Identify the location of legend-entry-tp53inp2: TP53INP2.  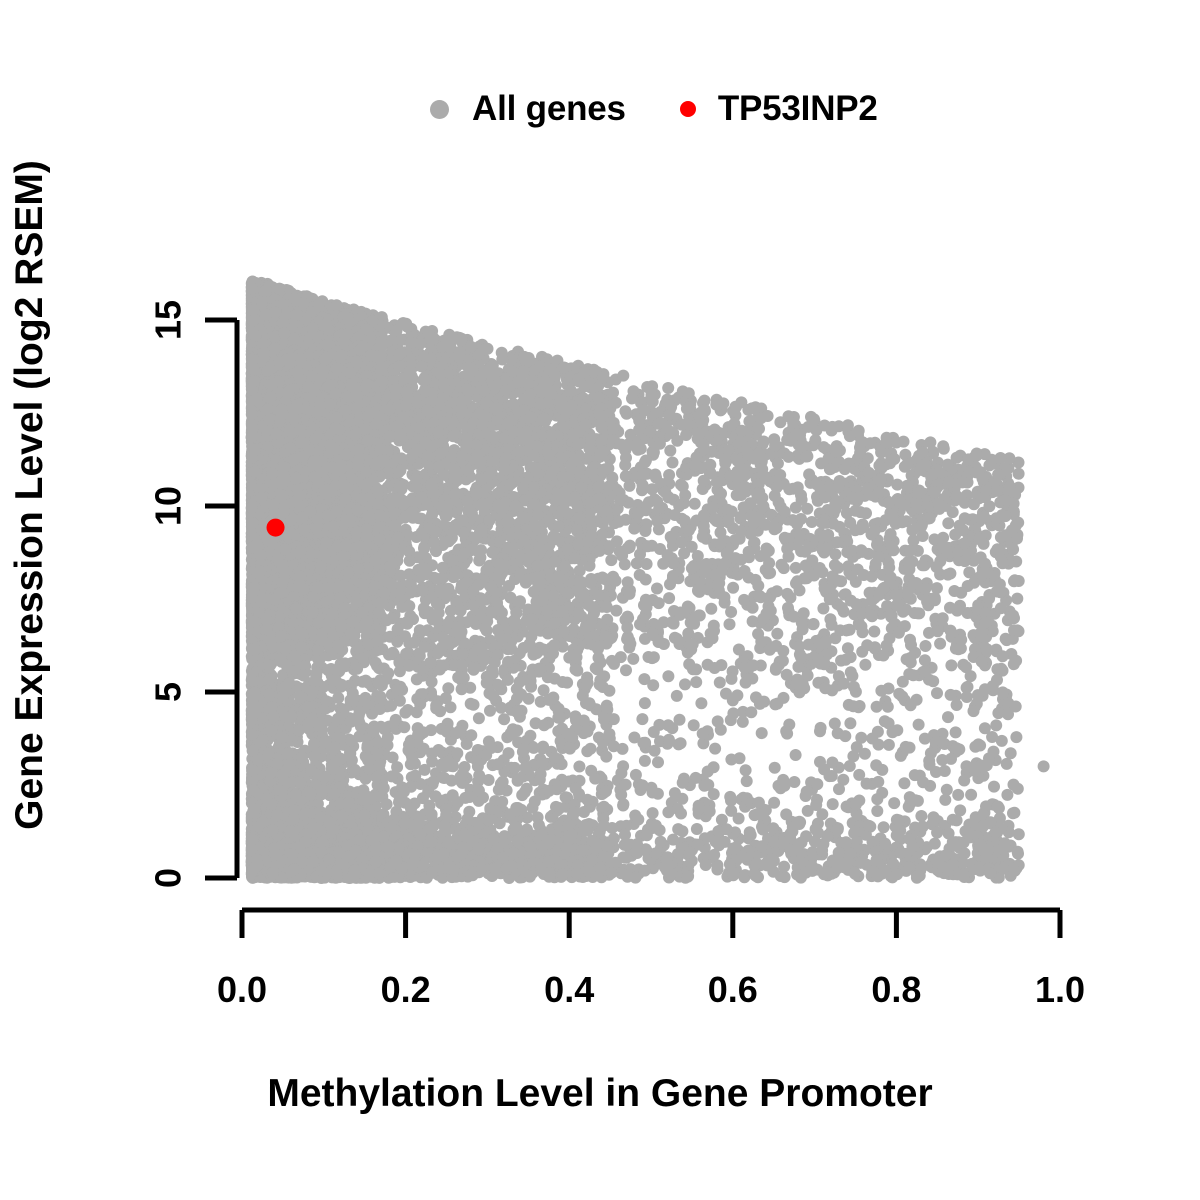
(778, 109).